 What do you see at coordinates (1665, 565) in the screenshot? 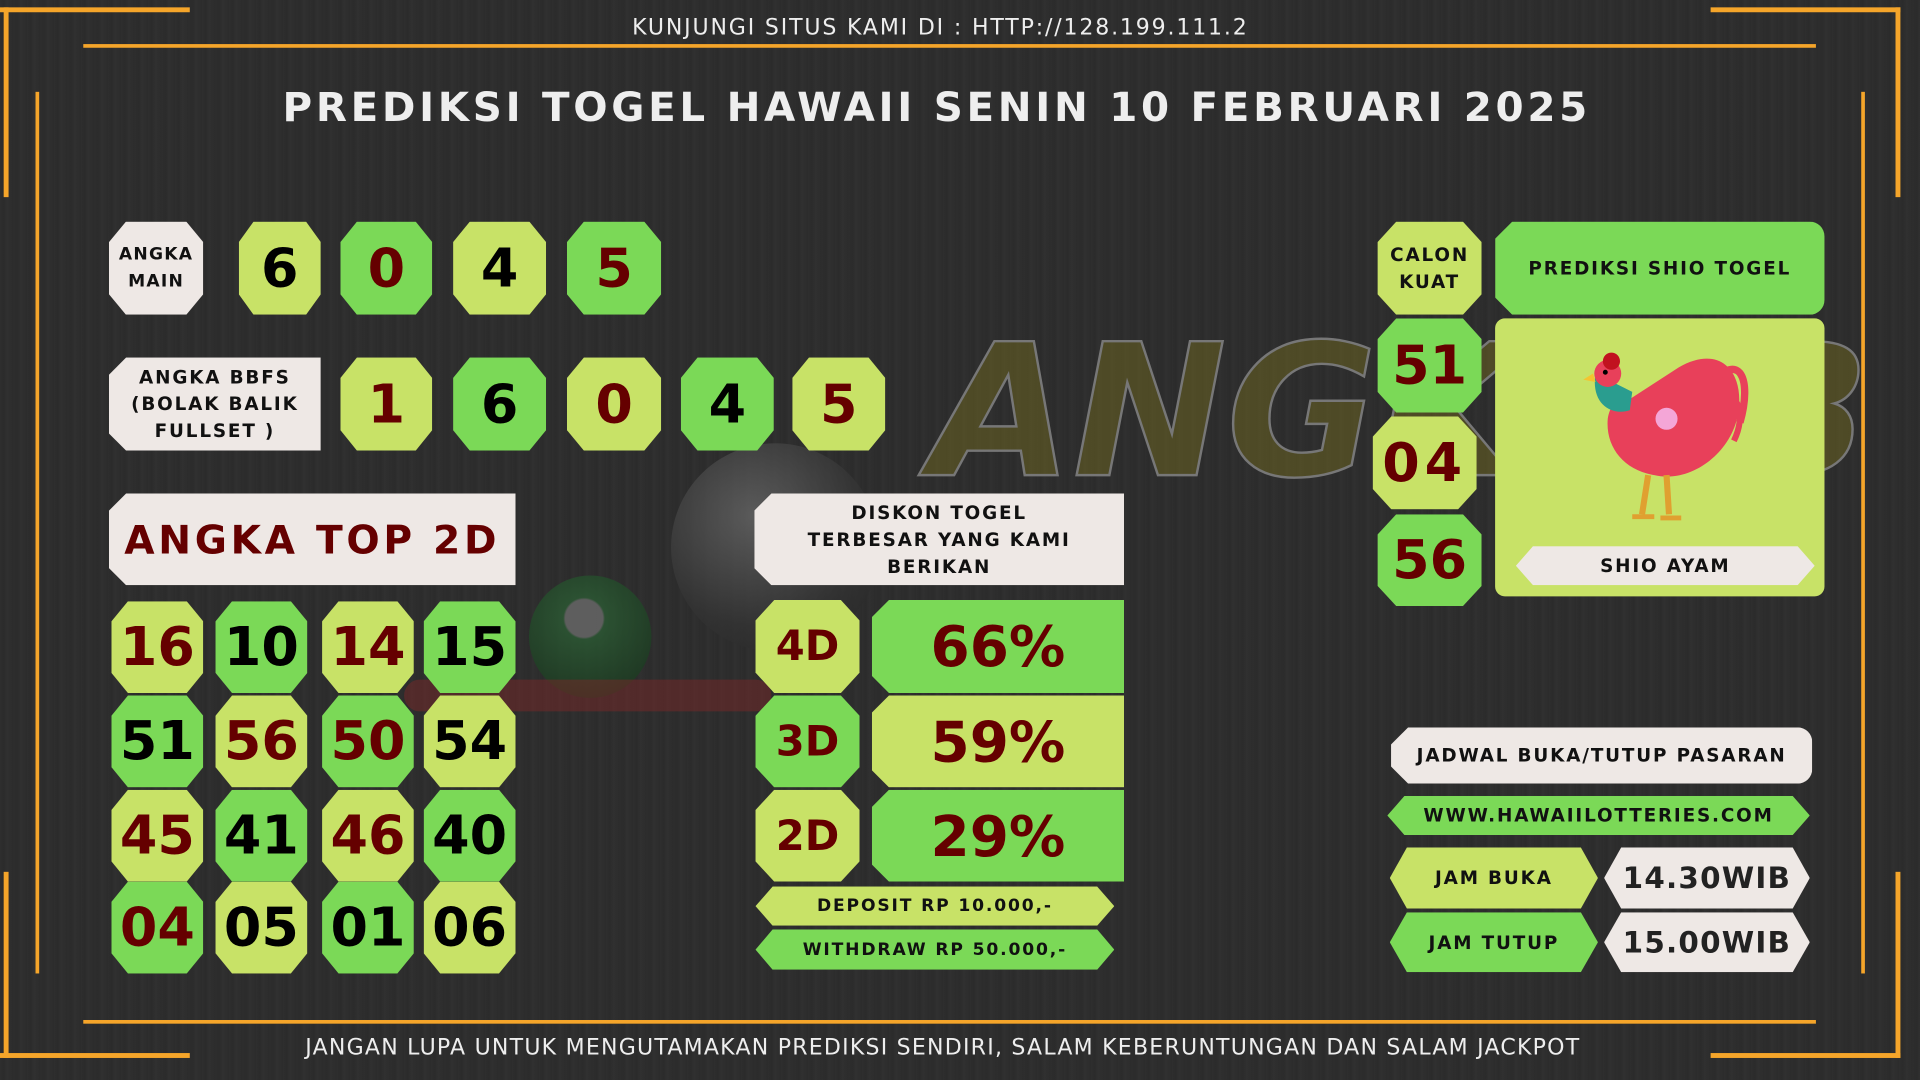
I see `shio-name: SHIO AYAM` at bounding box center [1665, 565].